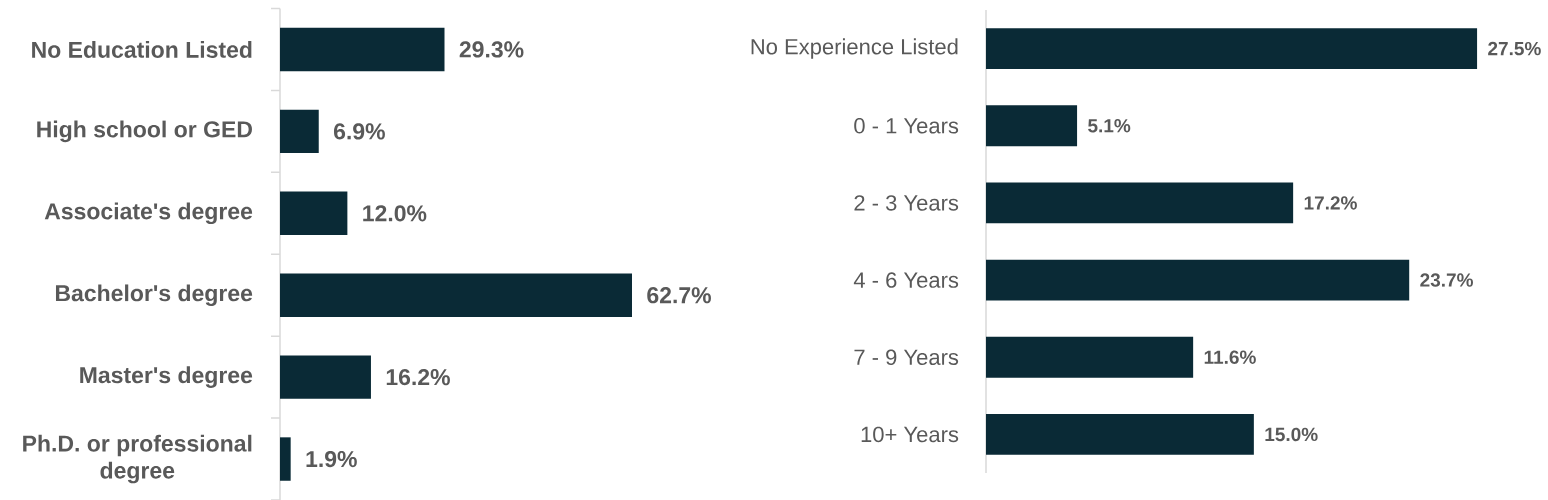 The image size is (1548, 500). I want to click on data-label: 12.0%, so click(395, 213).